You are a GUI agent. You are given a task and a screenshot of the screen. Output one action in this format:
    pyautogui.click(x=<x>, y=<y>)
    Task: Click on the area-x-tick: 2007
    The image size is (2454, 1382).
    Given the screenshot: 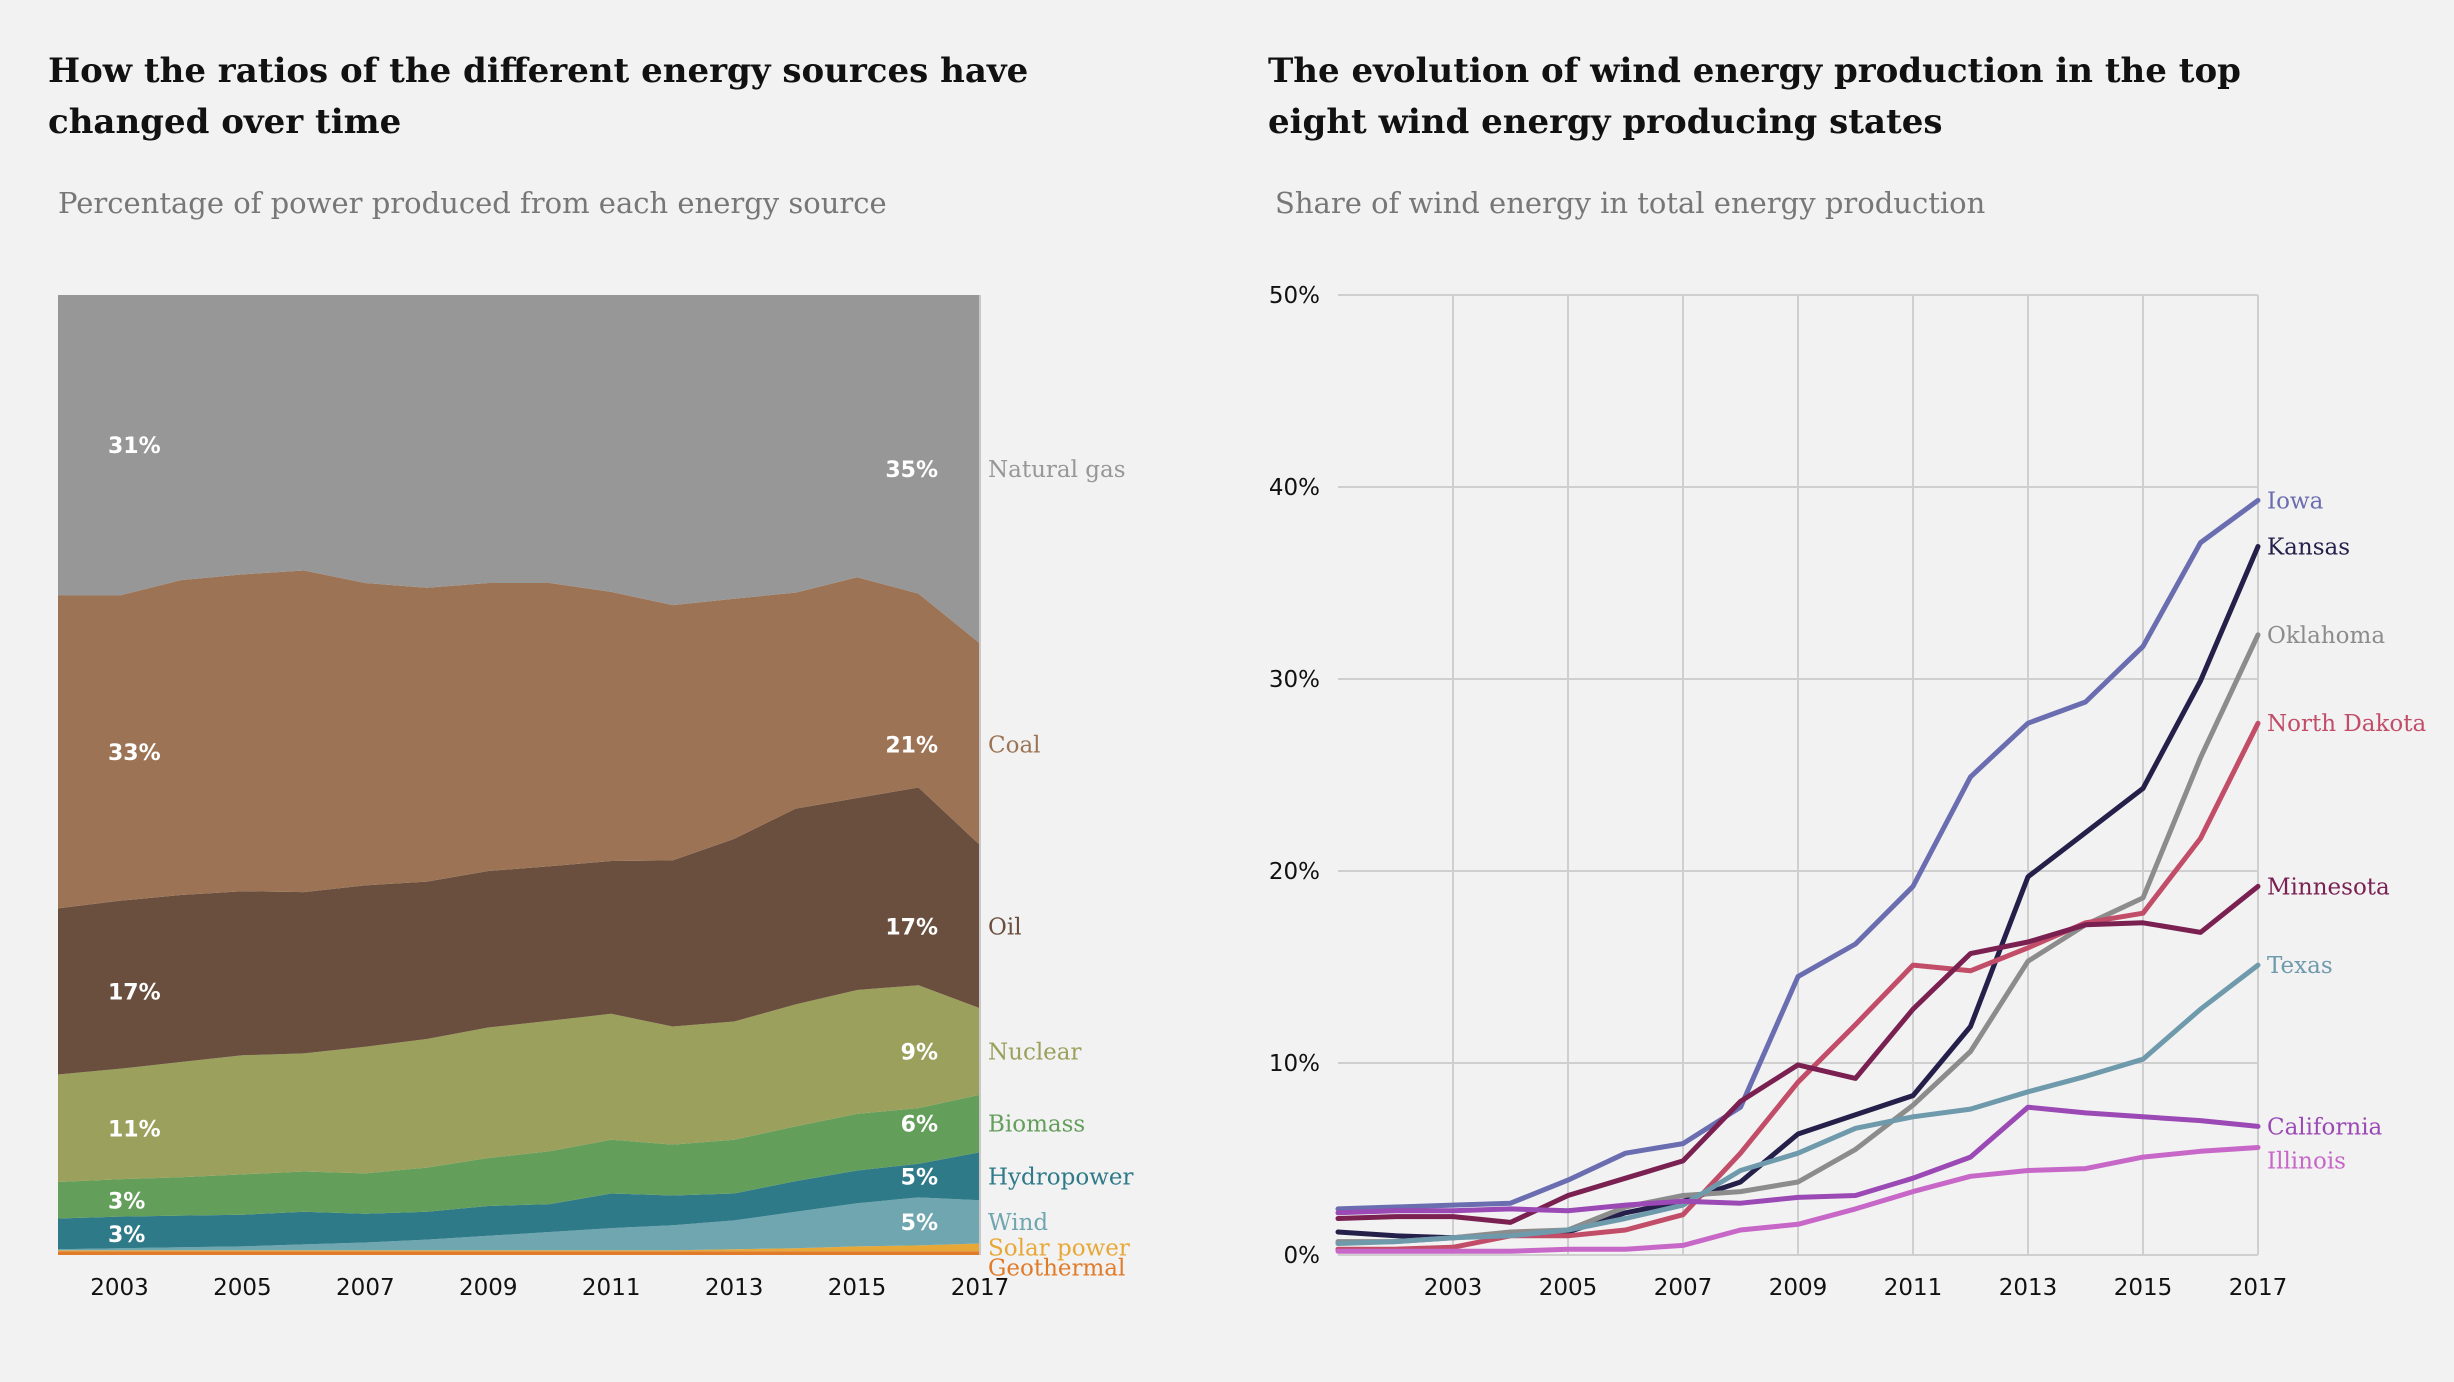 What is the action you would take?
    pyautogui.click(x=365, y=1288)
    